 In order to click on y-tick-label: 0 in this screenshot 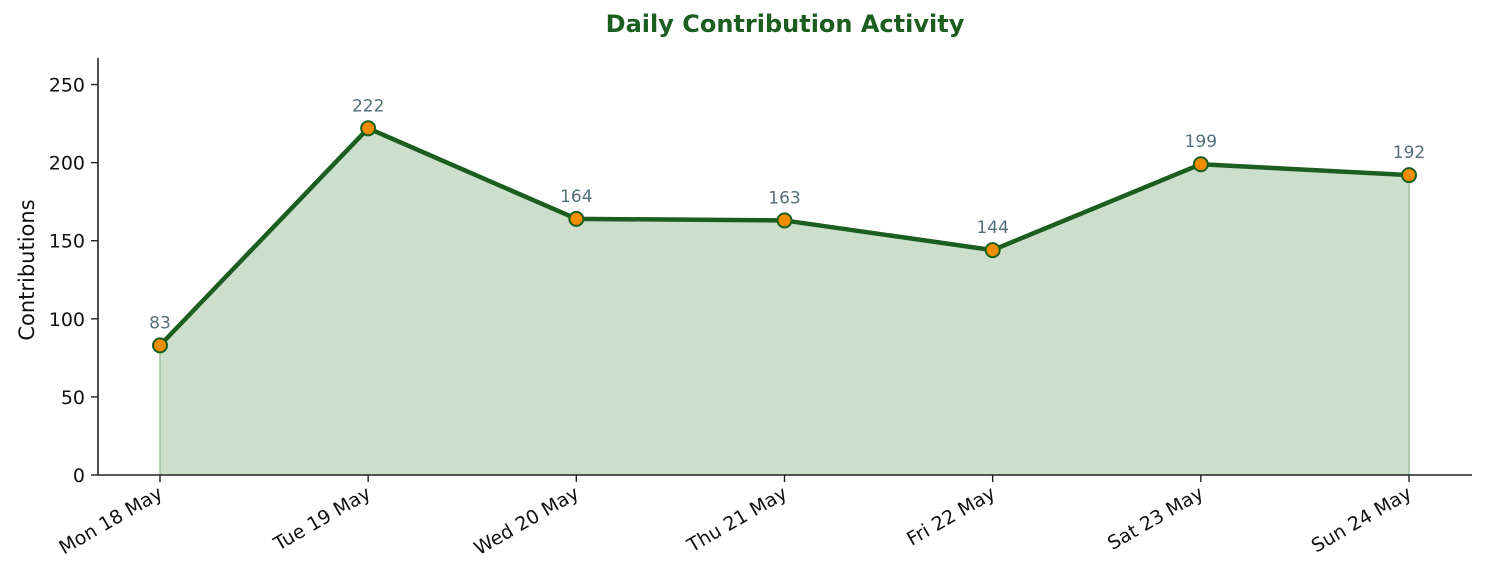, I will do `click(79, 476)`.